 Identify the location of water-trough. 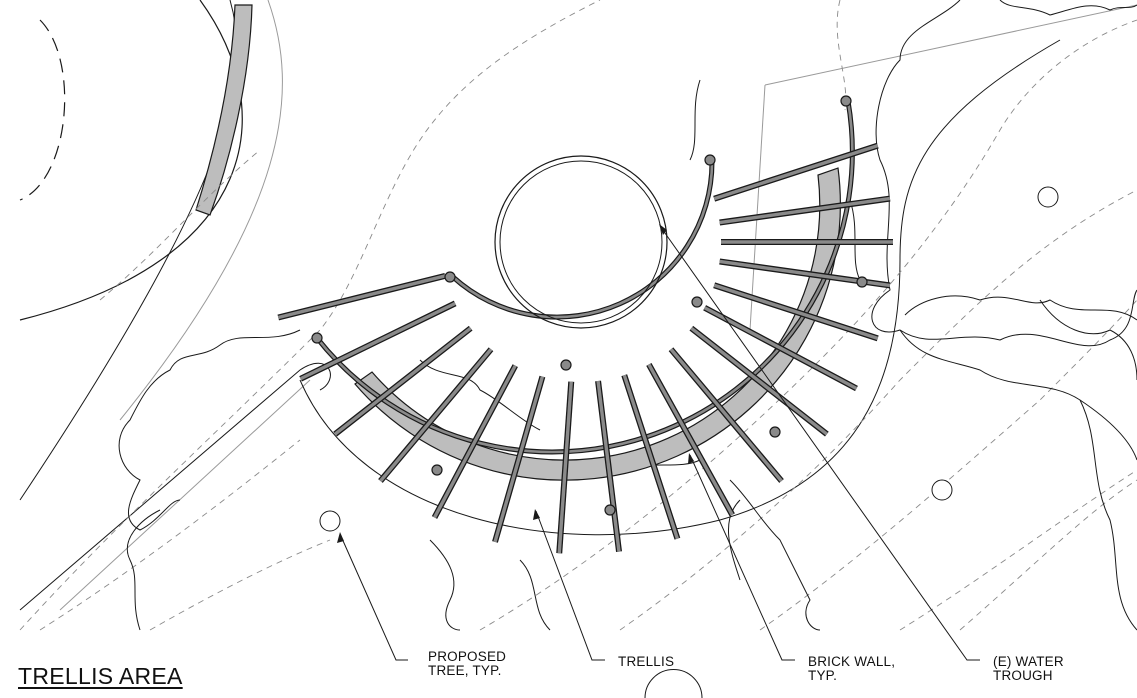
(581, 242).